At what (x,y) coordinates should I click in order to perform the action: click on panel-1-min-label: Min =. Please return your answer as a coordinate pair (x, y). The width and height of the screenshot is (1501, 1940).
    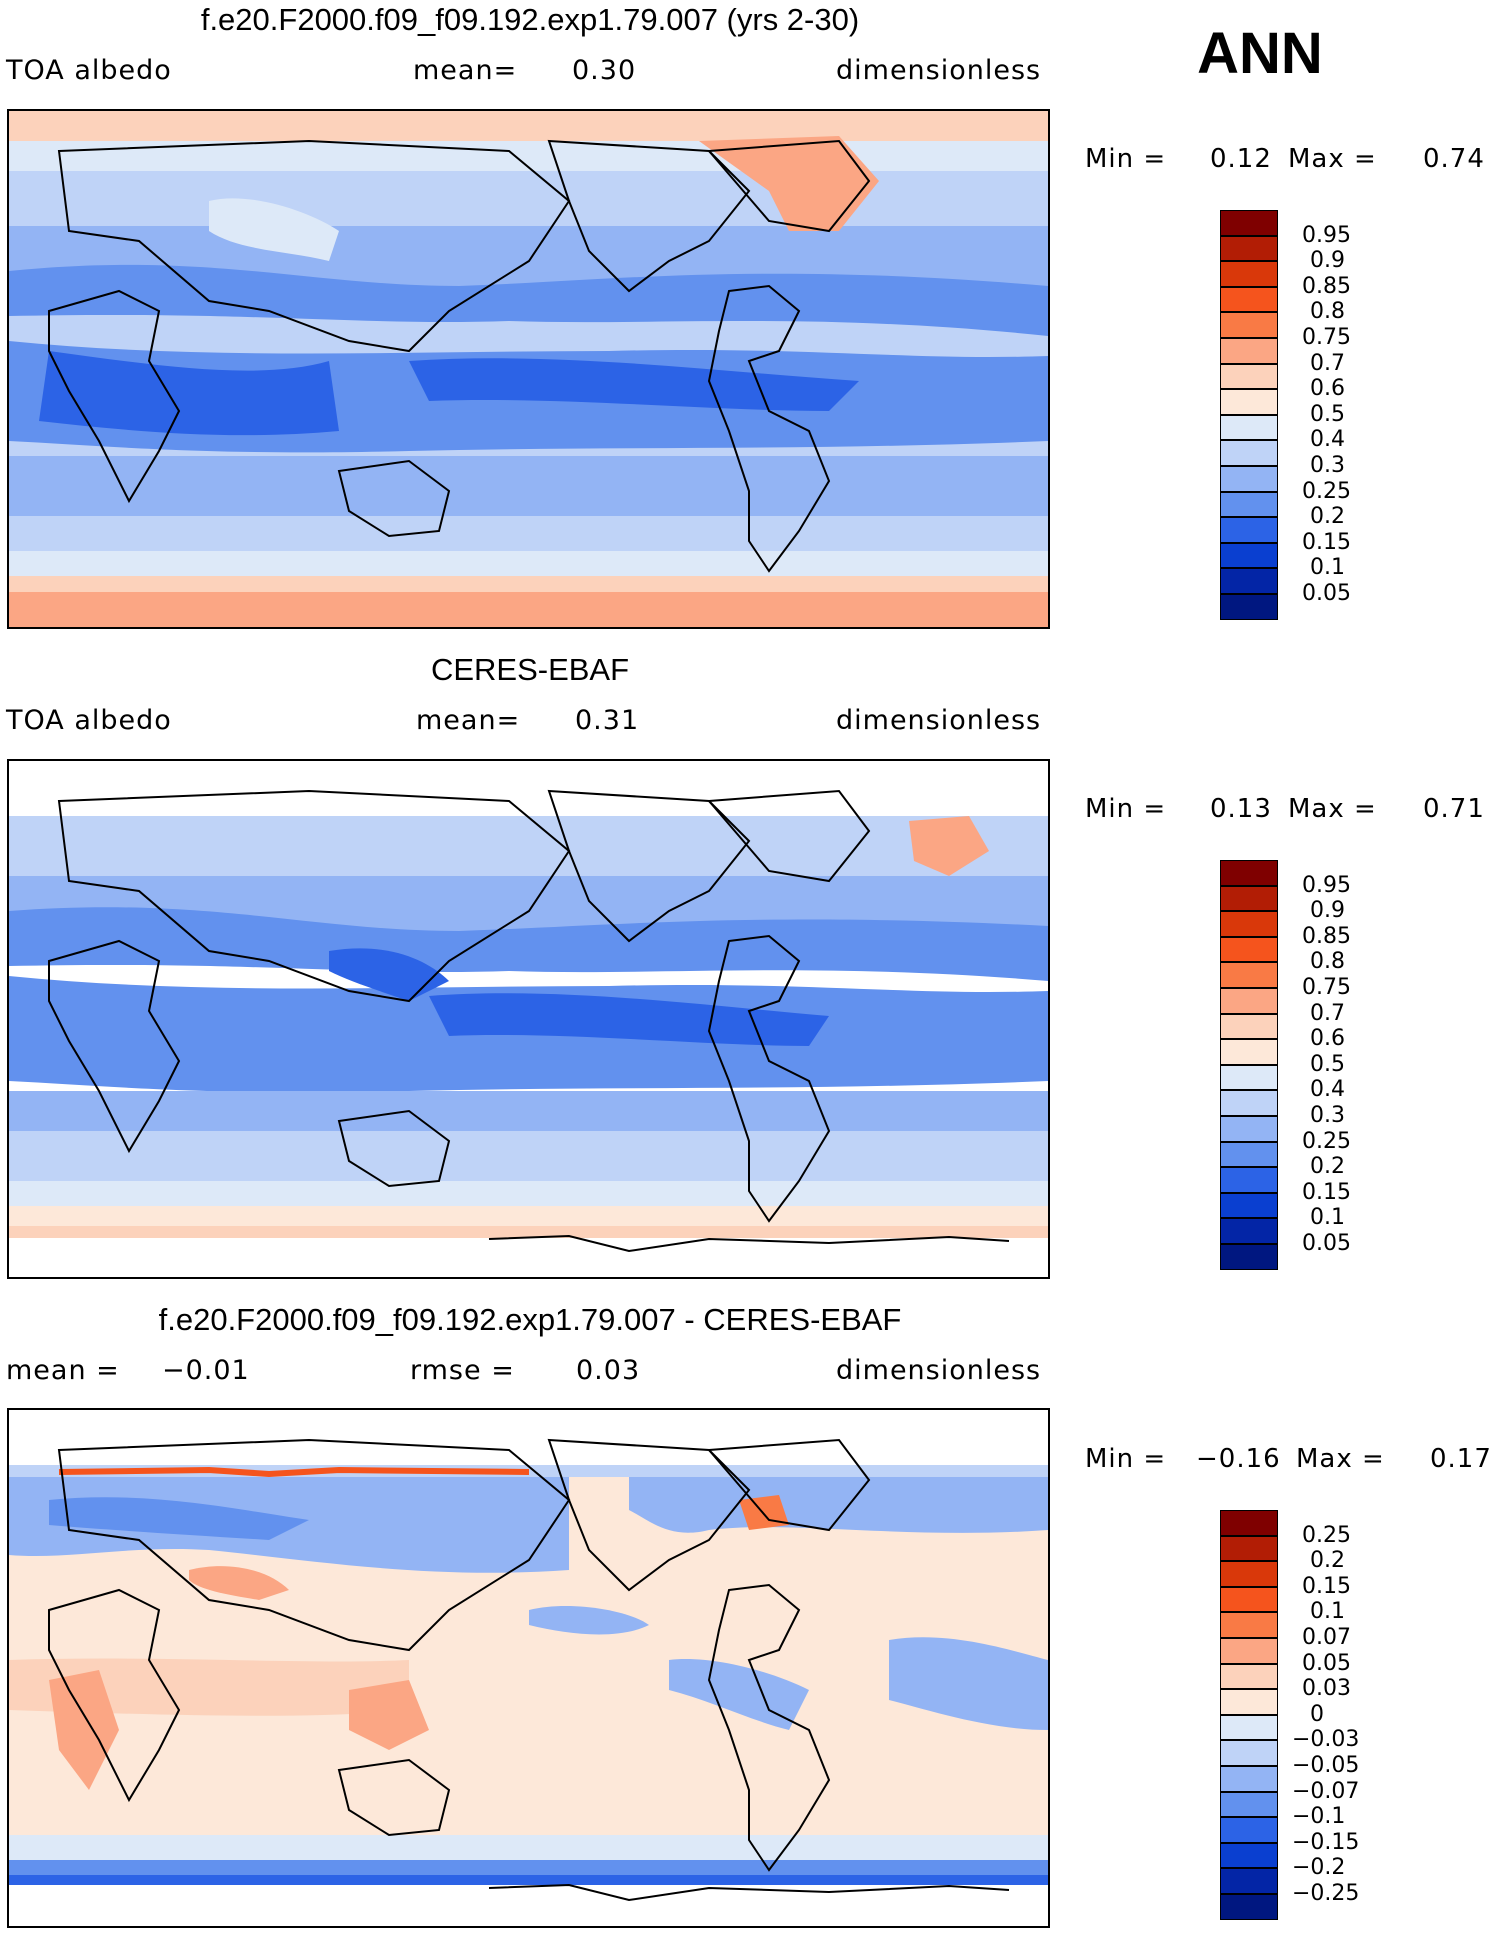
    Looking at the image, I should click on (1126, 159).